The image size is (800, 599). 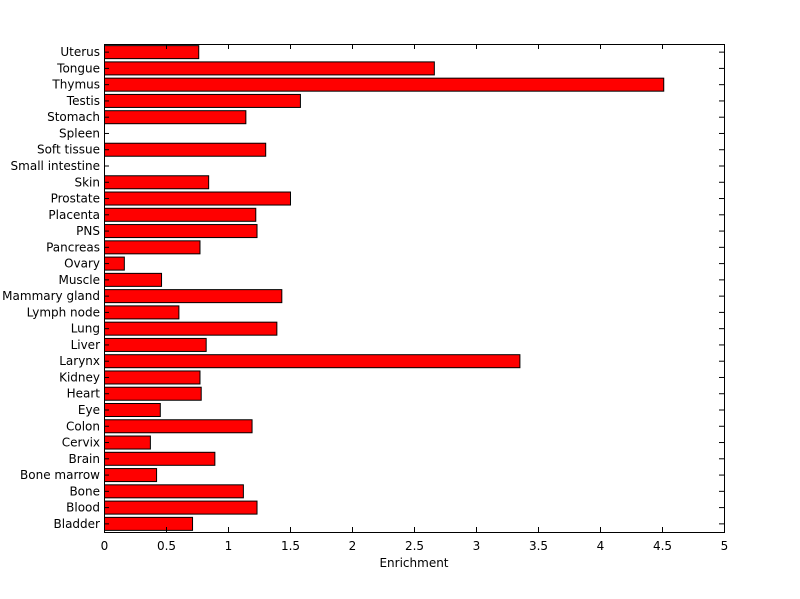 What do you see at coordinates (87, 182) in the screenshot?
I see `y-tick-label: Skin` at bounding box center [87, 182].